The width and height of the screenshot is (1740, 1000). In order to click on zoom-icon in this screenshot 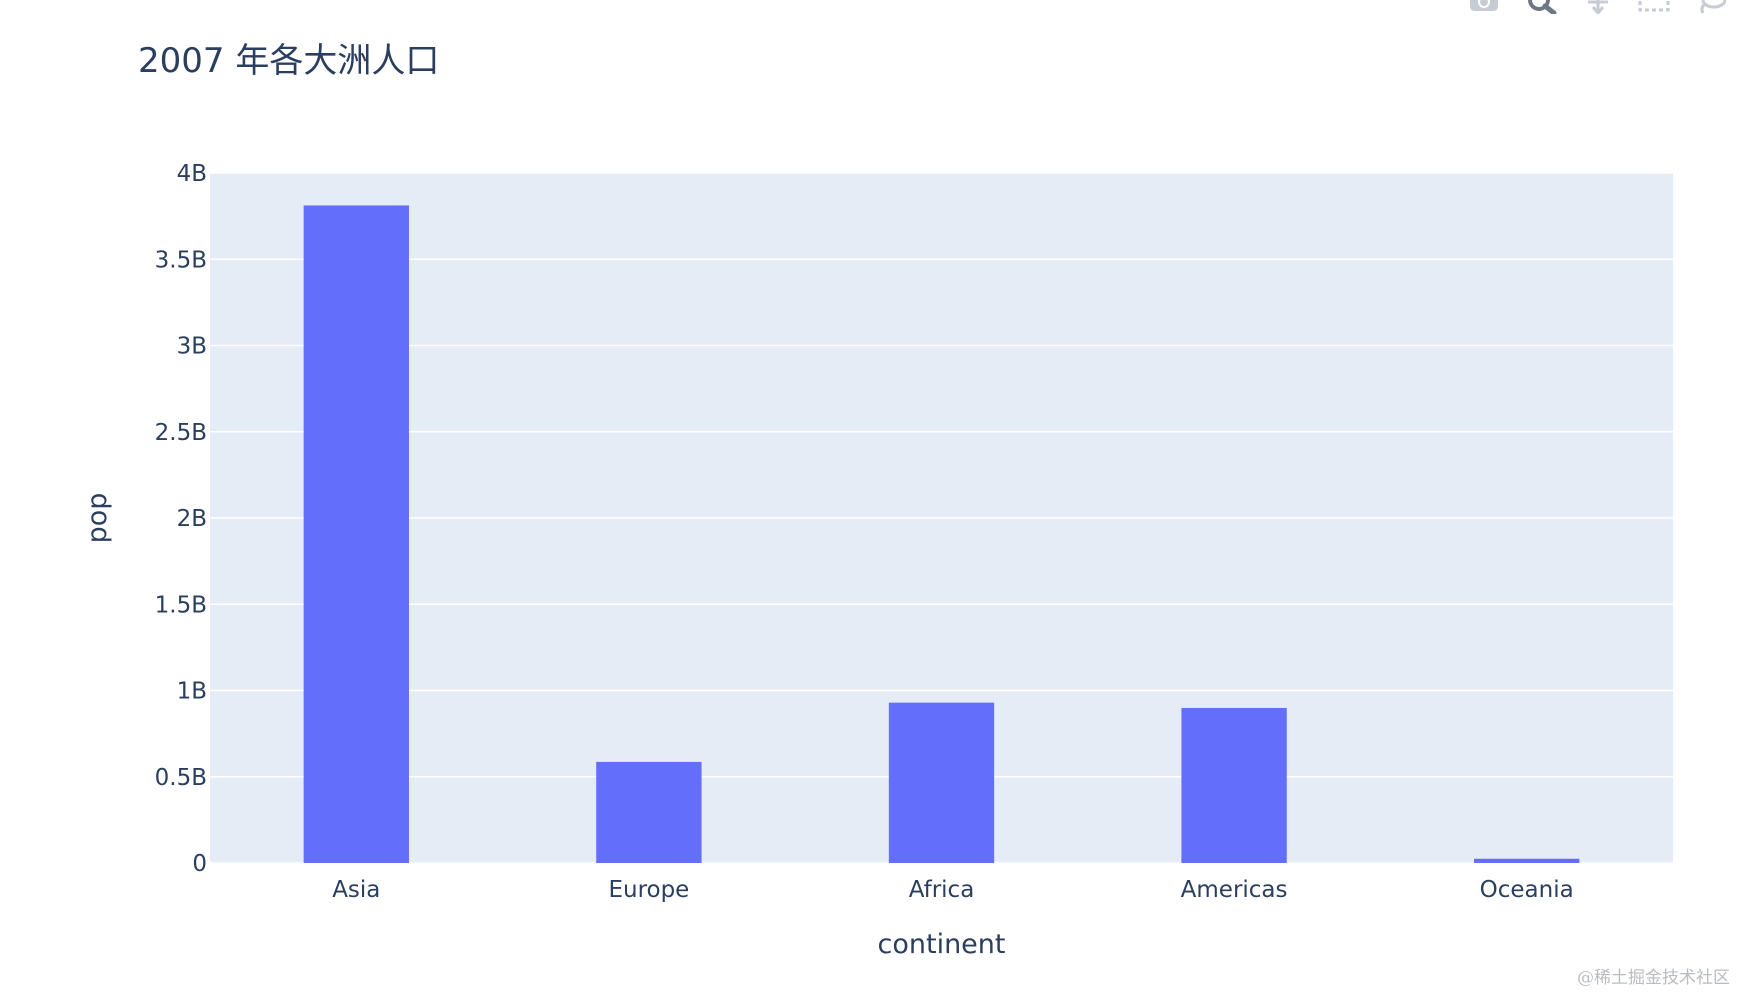, I will do `click(1542, 7)`.